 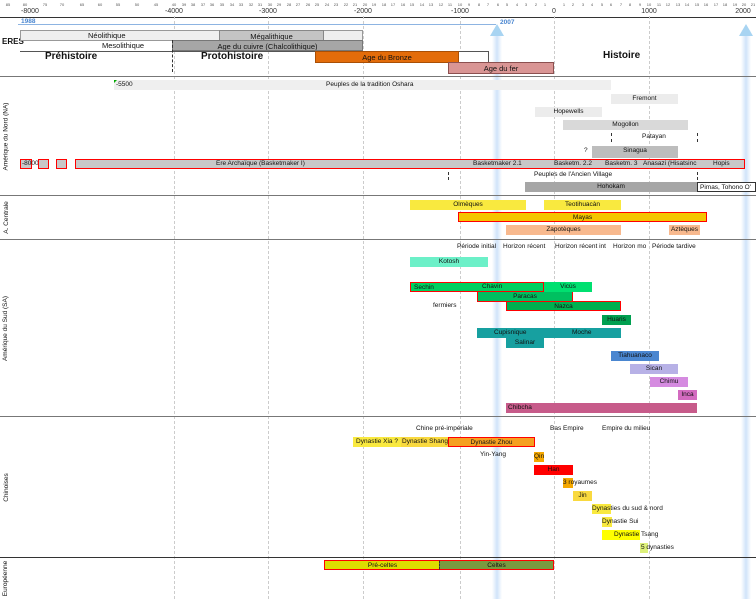 What do you see at coordinates (582, 332) in the screenshot?
I see `label-moche: Moche` at bounding box center [582, 332].